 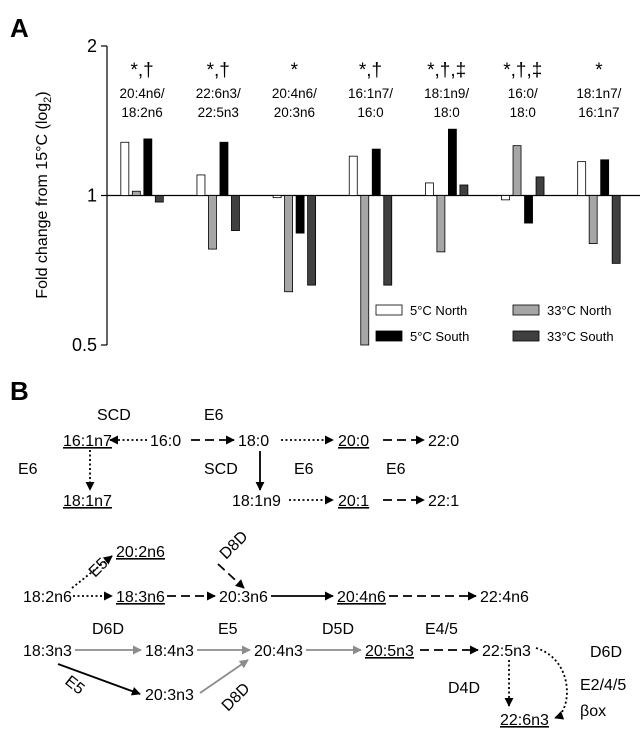 I want to click on legend-label: 33°C South, so click(x=580, y=336).